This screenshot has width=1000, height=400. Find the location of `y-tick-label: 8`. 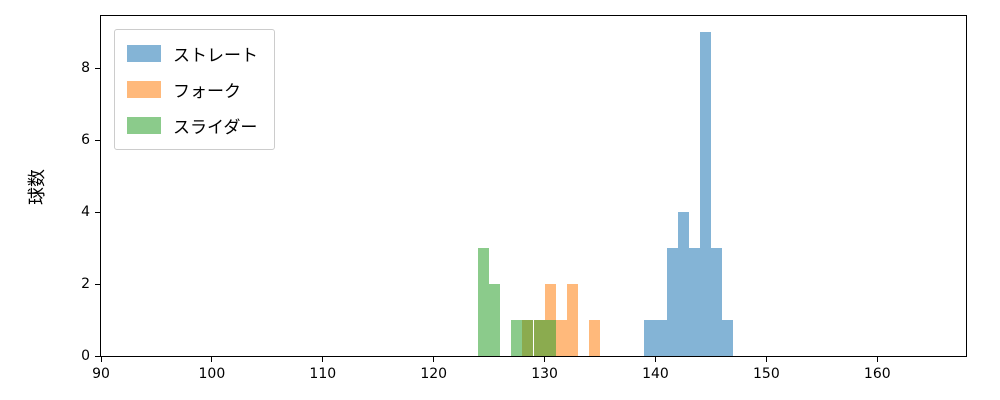

y-tick-label: 8 is located at coordinates (85, 68).